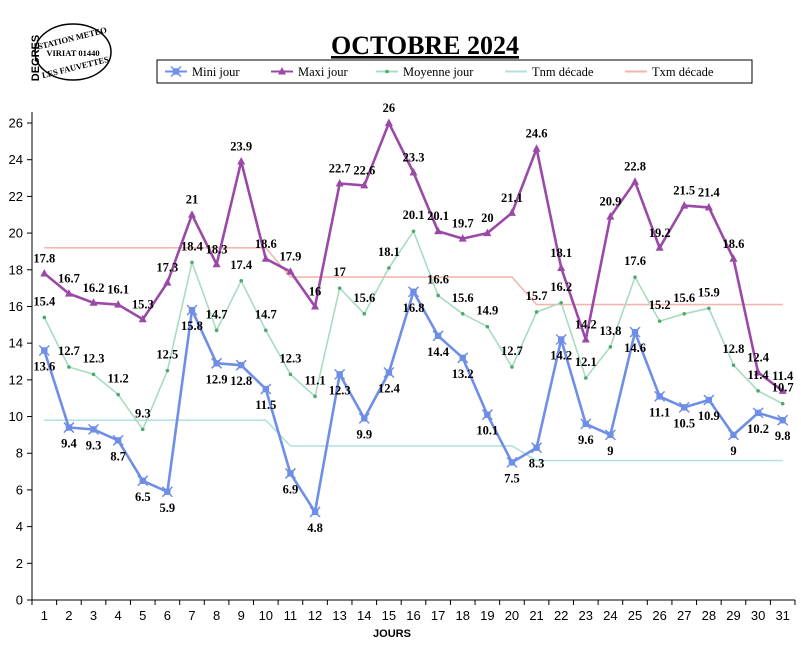 The width and height of the screenshot is (801, 668). Describe the element at coordinates (563, 72) in the screenshot. I see `tnm-decade-legend-label: Tnm décade` at that location.